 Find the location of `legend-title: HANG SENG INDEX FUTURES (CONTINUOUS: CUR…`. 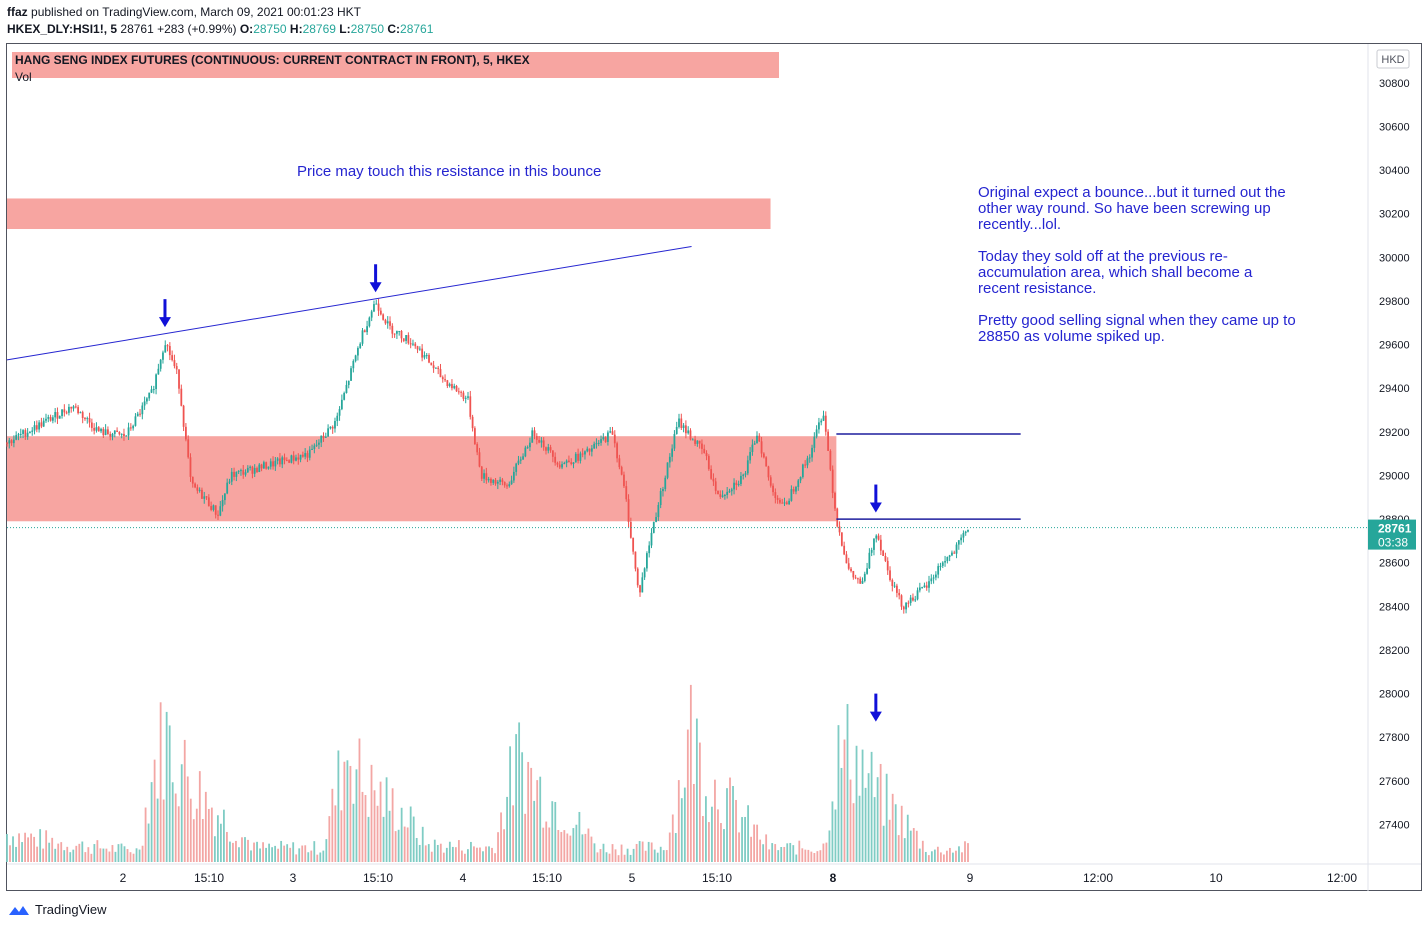

legend-title: HANG SENG INDEX FUTURES (CONTINUOUS: CUR… is located at coordinates (272, 60).